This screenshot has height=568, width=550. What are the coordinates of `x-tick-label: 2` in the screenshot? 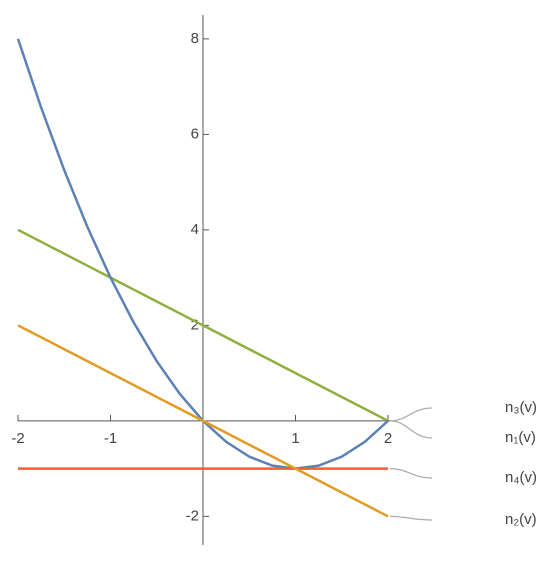 It's located at (388, 438).